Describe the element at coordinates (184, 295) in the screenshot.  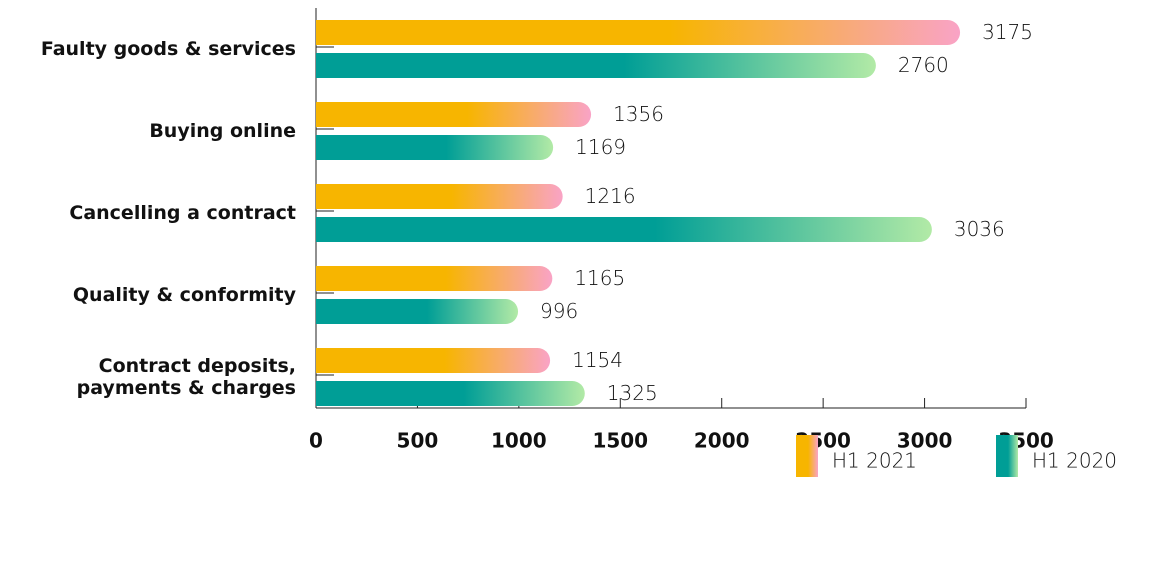
I see `category-label: Quality & conformity` at that location.